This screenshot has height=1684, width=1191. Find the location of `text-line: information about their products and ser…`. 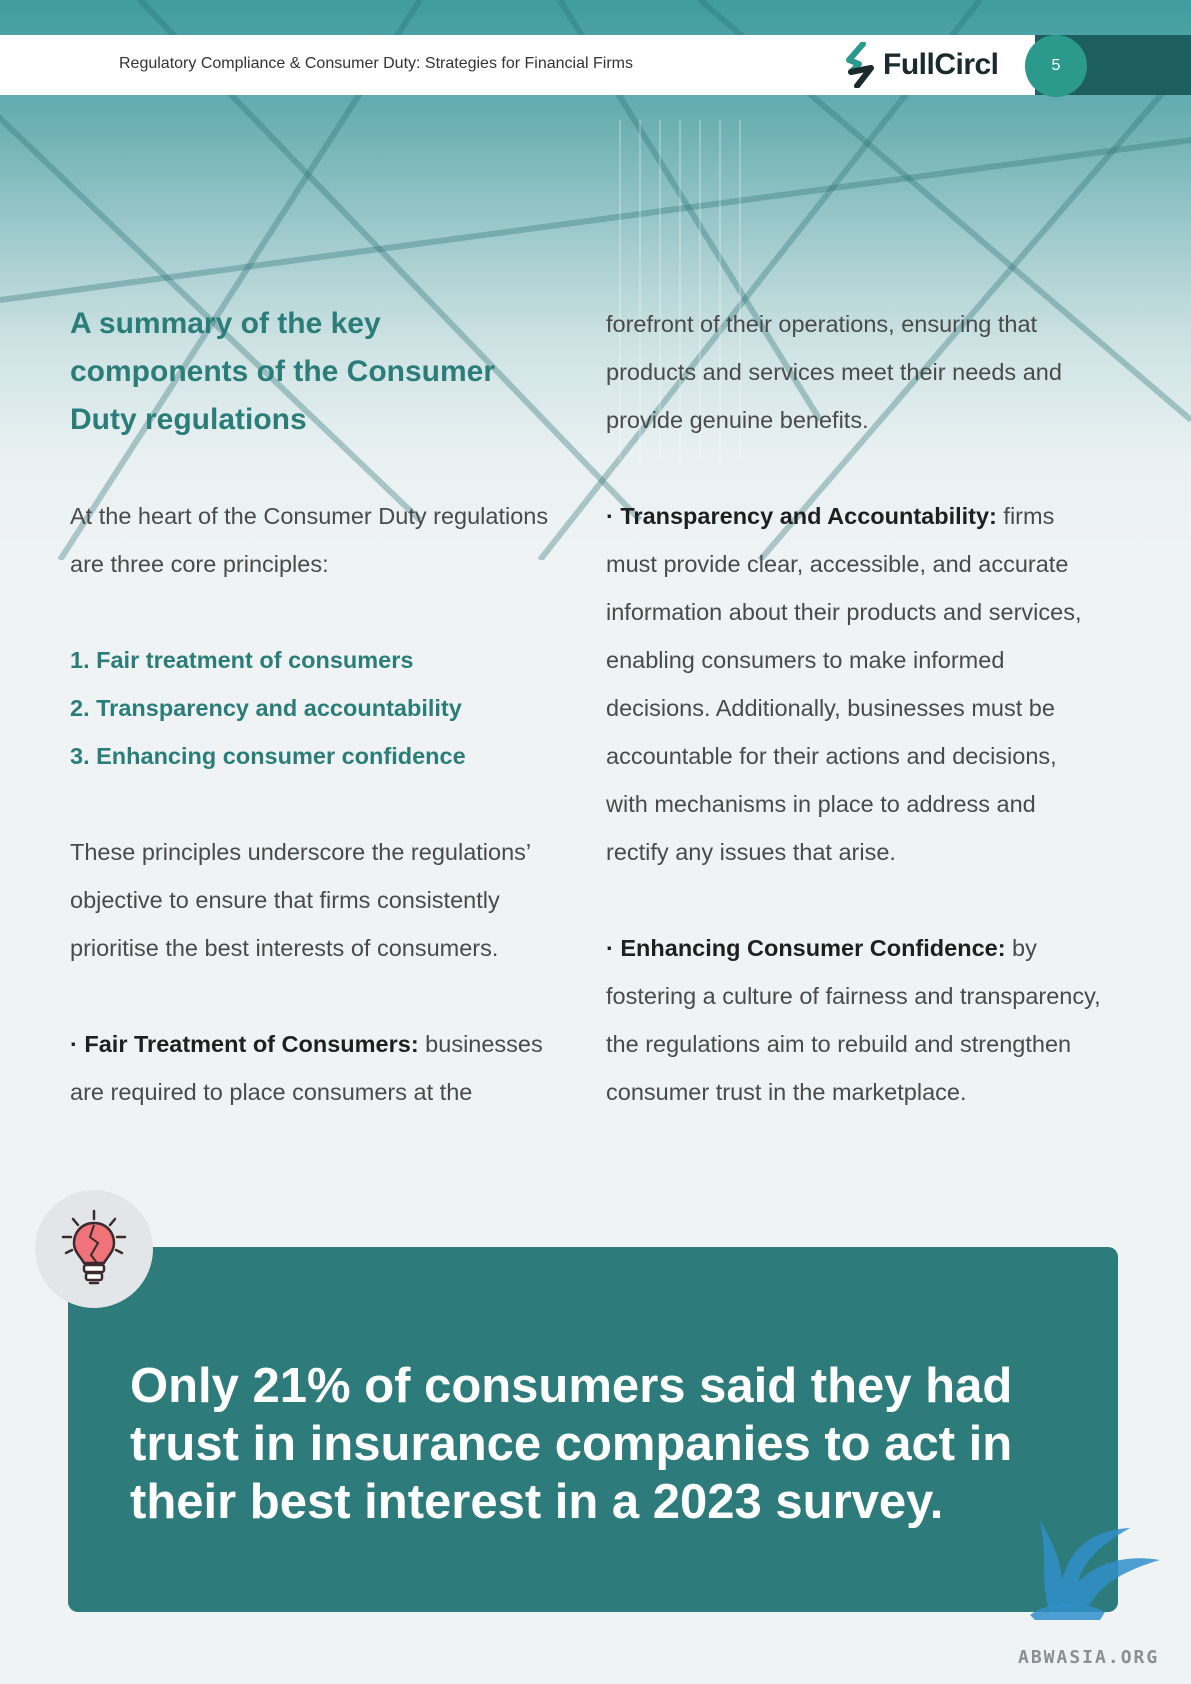

text-line: information about their products and ser… is located at coordinates (844, 612).